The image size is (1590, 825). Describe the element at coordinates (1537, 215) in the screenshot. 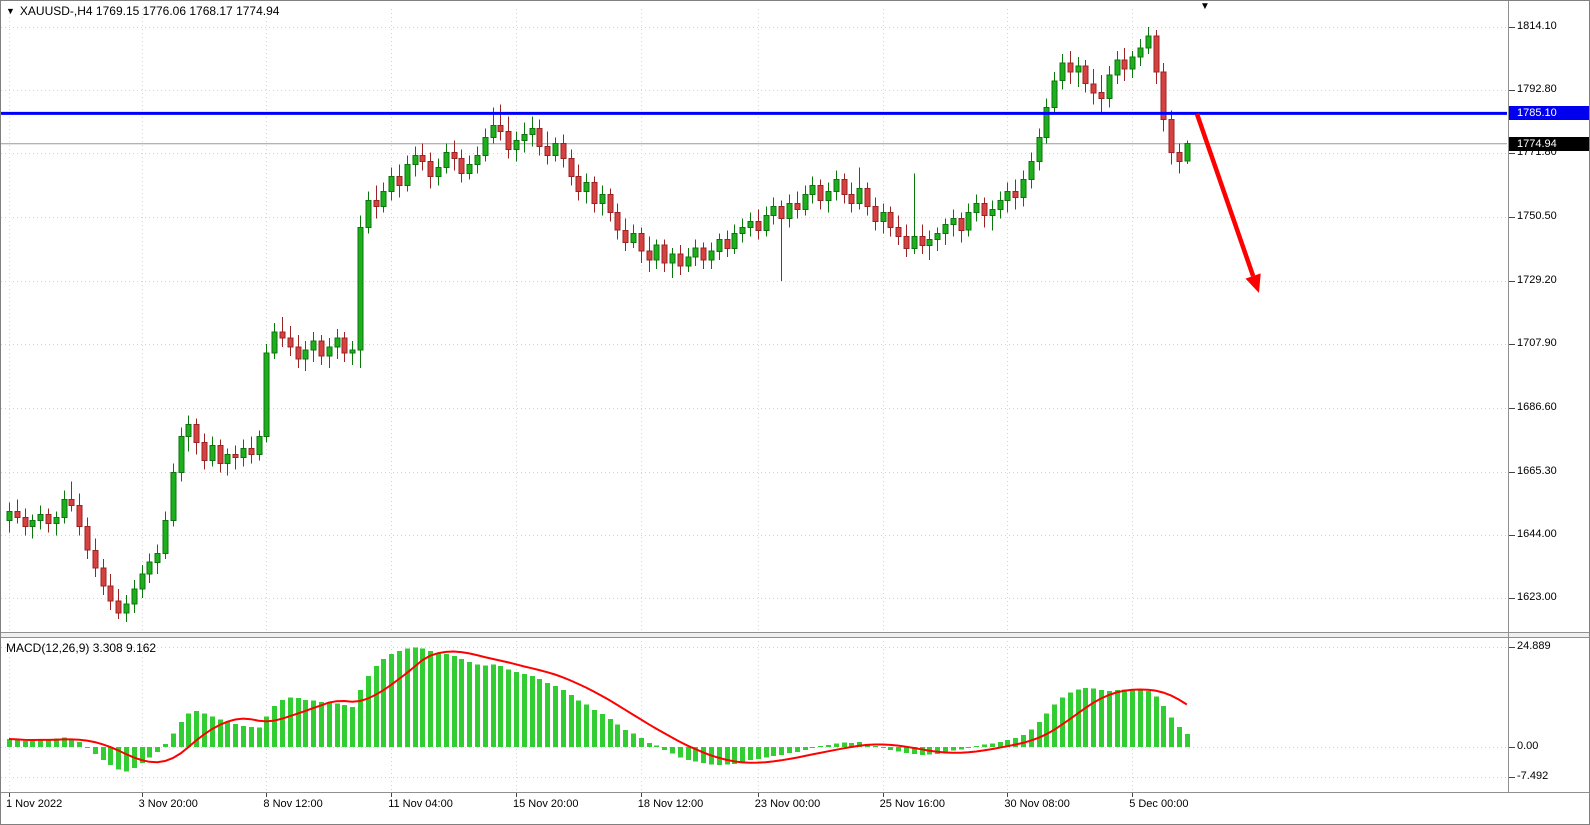

I see `price-axis-label: 1750.50` at that location.